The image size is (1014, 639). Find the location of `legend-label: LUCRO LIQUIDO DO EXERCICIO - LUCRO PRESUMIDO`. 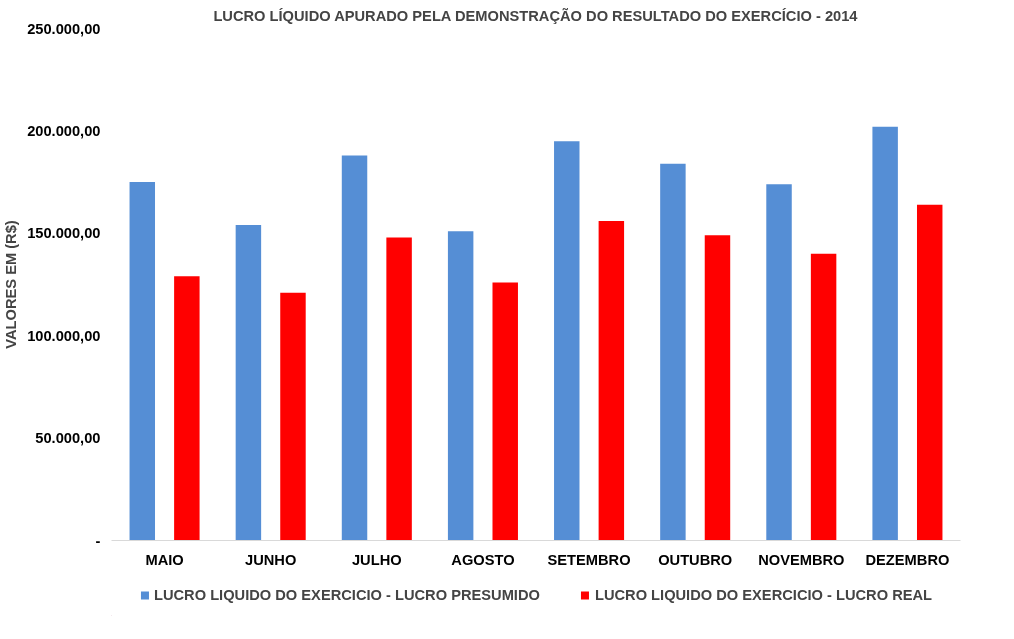

legend-label: LUCRO LIQUIDO DO EXERCICIO - LUCRO PRESUMIDO is located at coordinates (346, 595).